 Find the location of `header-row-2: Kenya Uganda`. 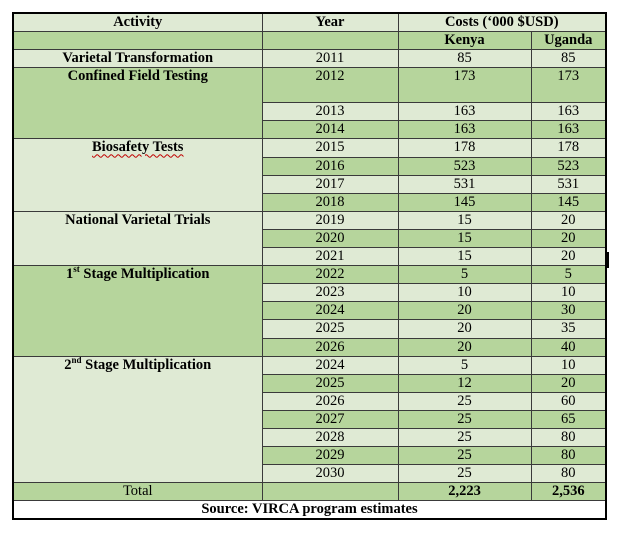

header-row-2: Kenya Uganda is located at coordinates (309, 41).